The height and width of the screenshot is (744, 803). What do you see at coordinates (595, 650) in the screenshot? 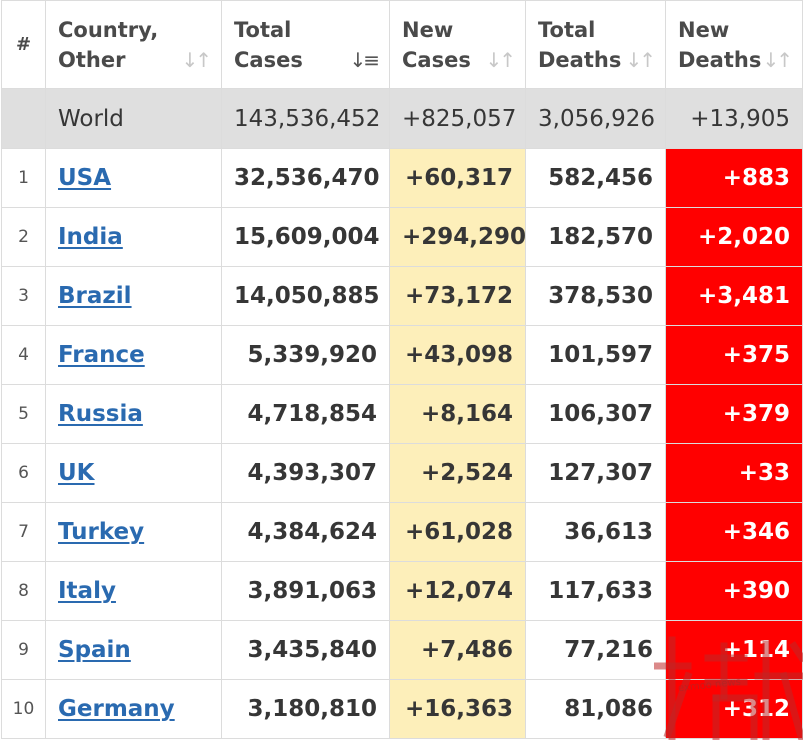
I see `total-deaths-cell: 77,216` at bounding box center [595, 650].